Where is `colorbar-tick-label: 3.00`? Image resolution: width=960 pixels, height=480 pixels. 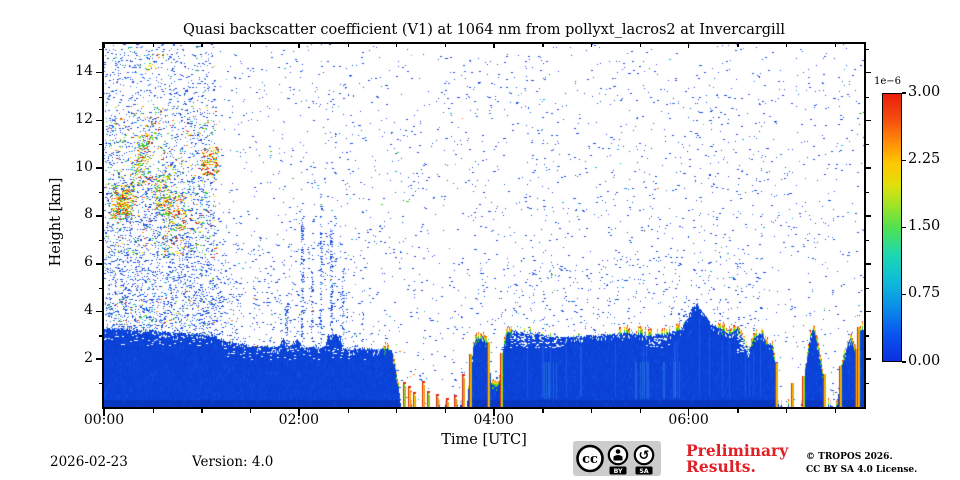
colorbar-tick-label: 3.00 is located at coordinates (924, 91).